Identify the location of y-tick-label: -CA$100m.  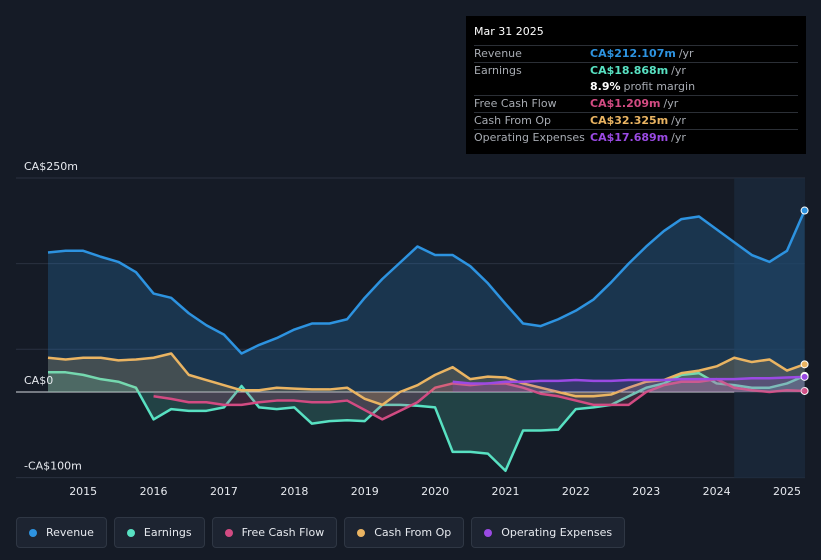
(53, 466).